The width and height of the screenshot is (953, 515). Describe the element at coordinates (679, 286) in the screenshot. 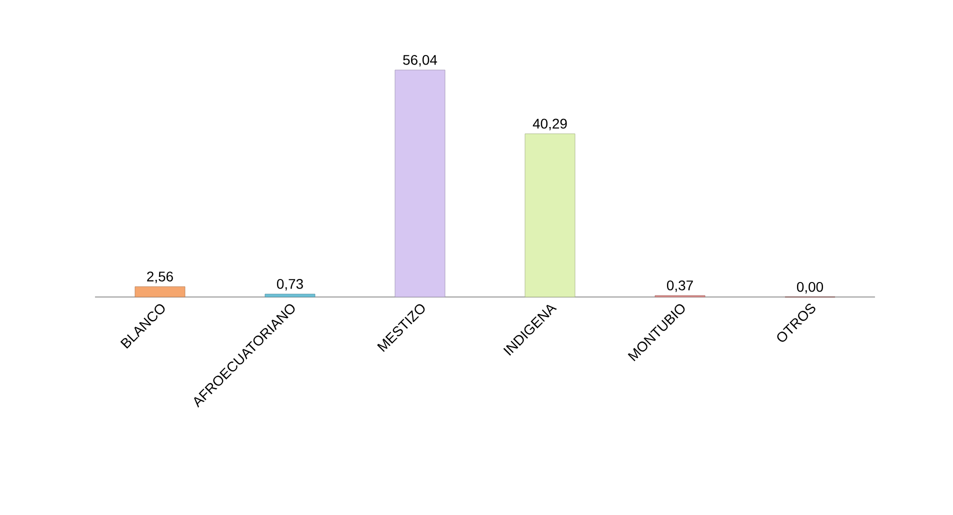

I see `data-label: 0,37` at that location.